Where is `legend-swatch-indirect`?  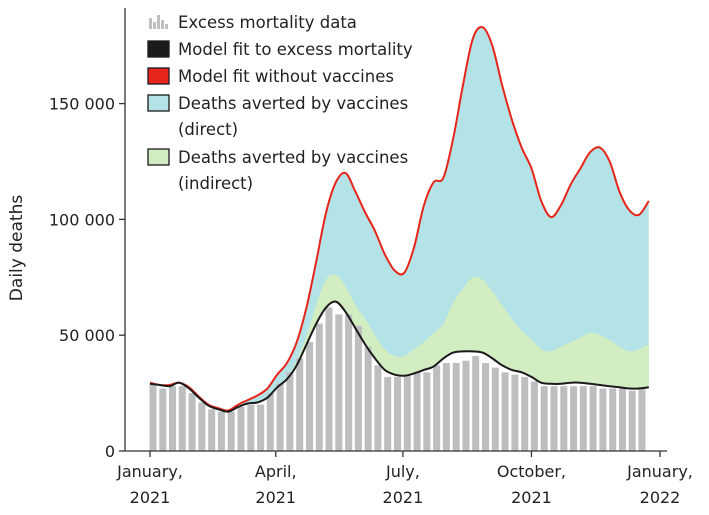
legend-swatch-indirect is located at coordinates (158, 157).